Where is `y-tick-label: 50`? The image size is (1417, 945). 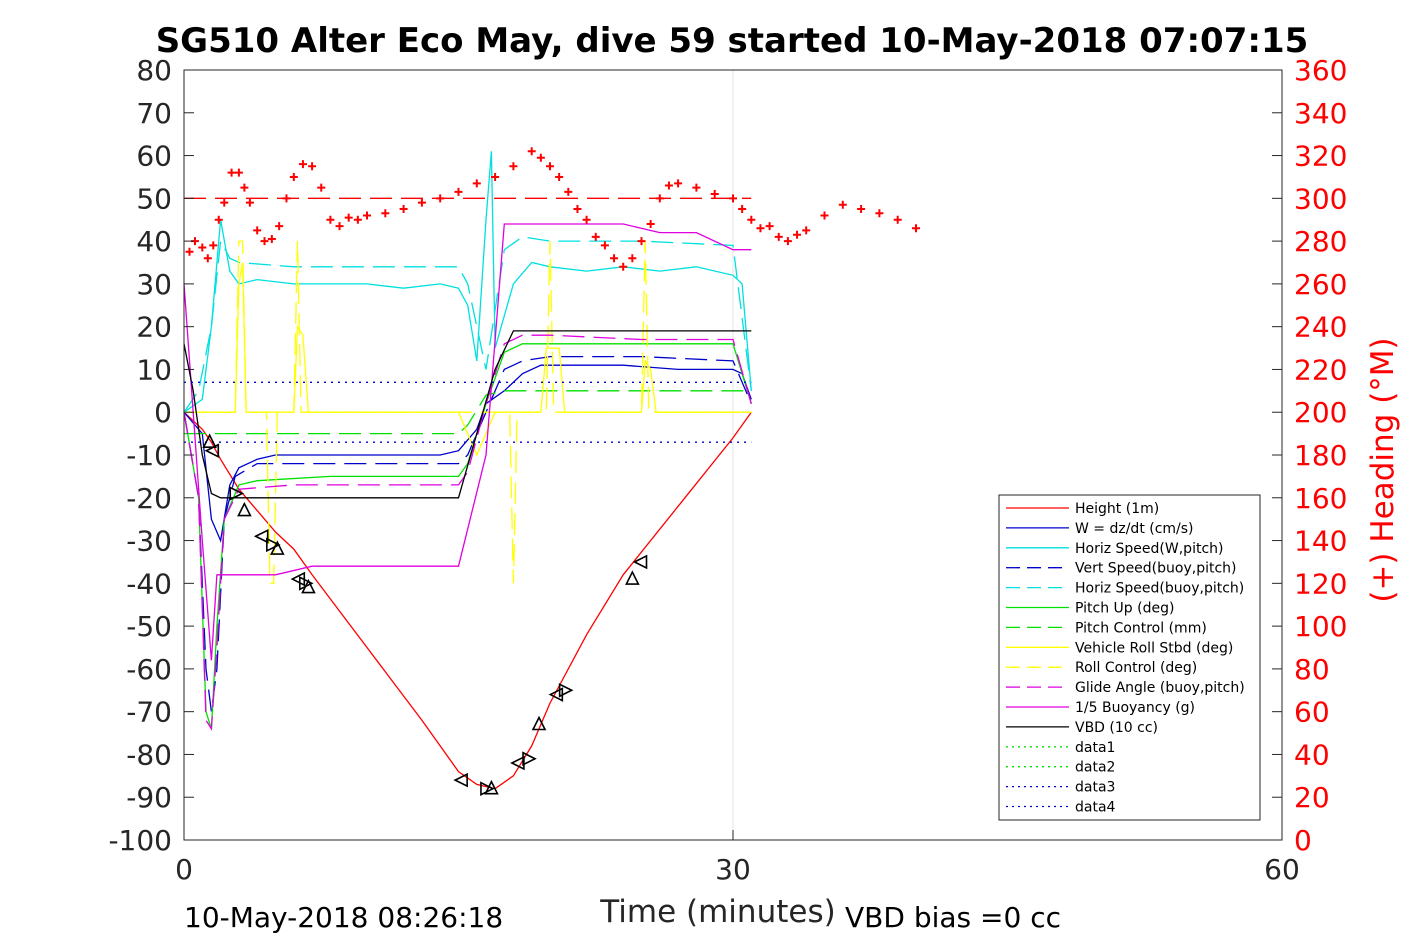 y-tick-label: 50 is located at coordinates (154, 198).